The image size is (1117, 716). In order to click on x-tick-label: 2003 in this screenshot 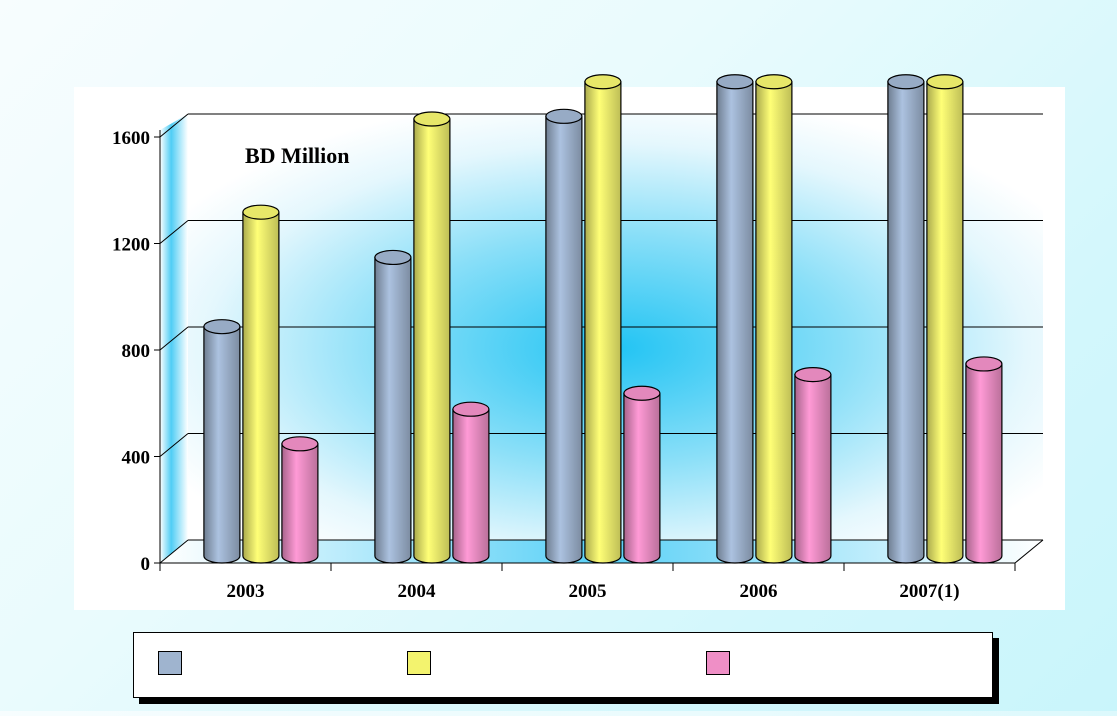, I will do `click(246, 591)`.